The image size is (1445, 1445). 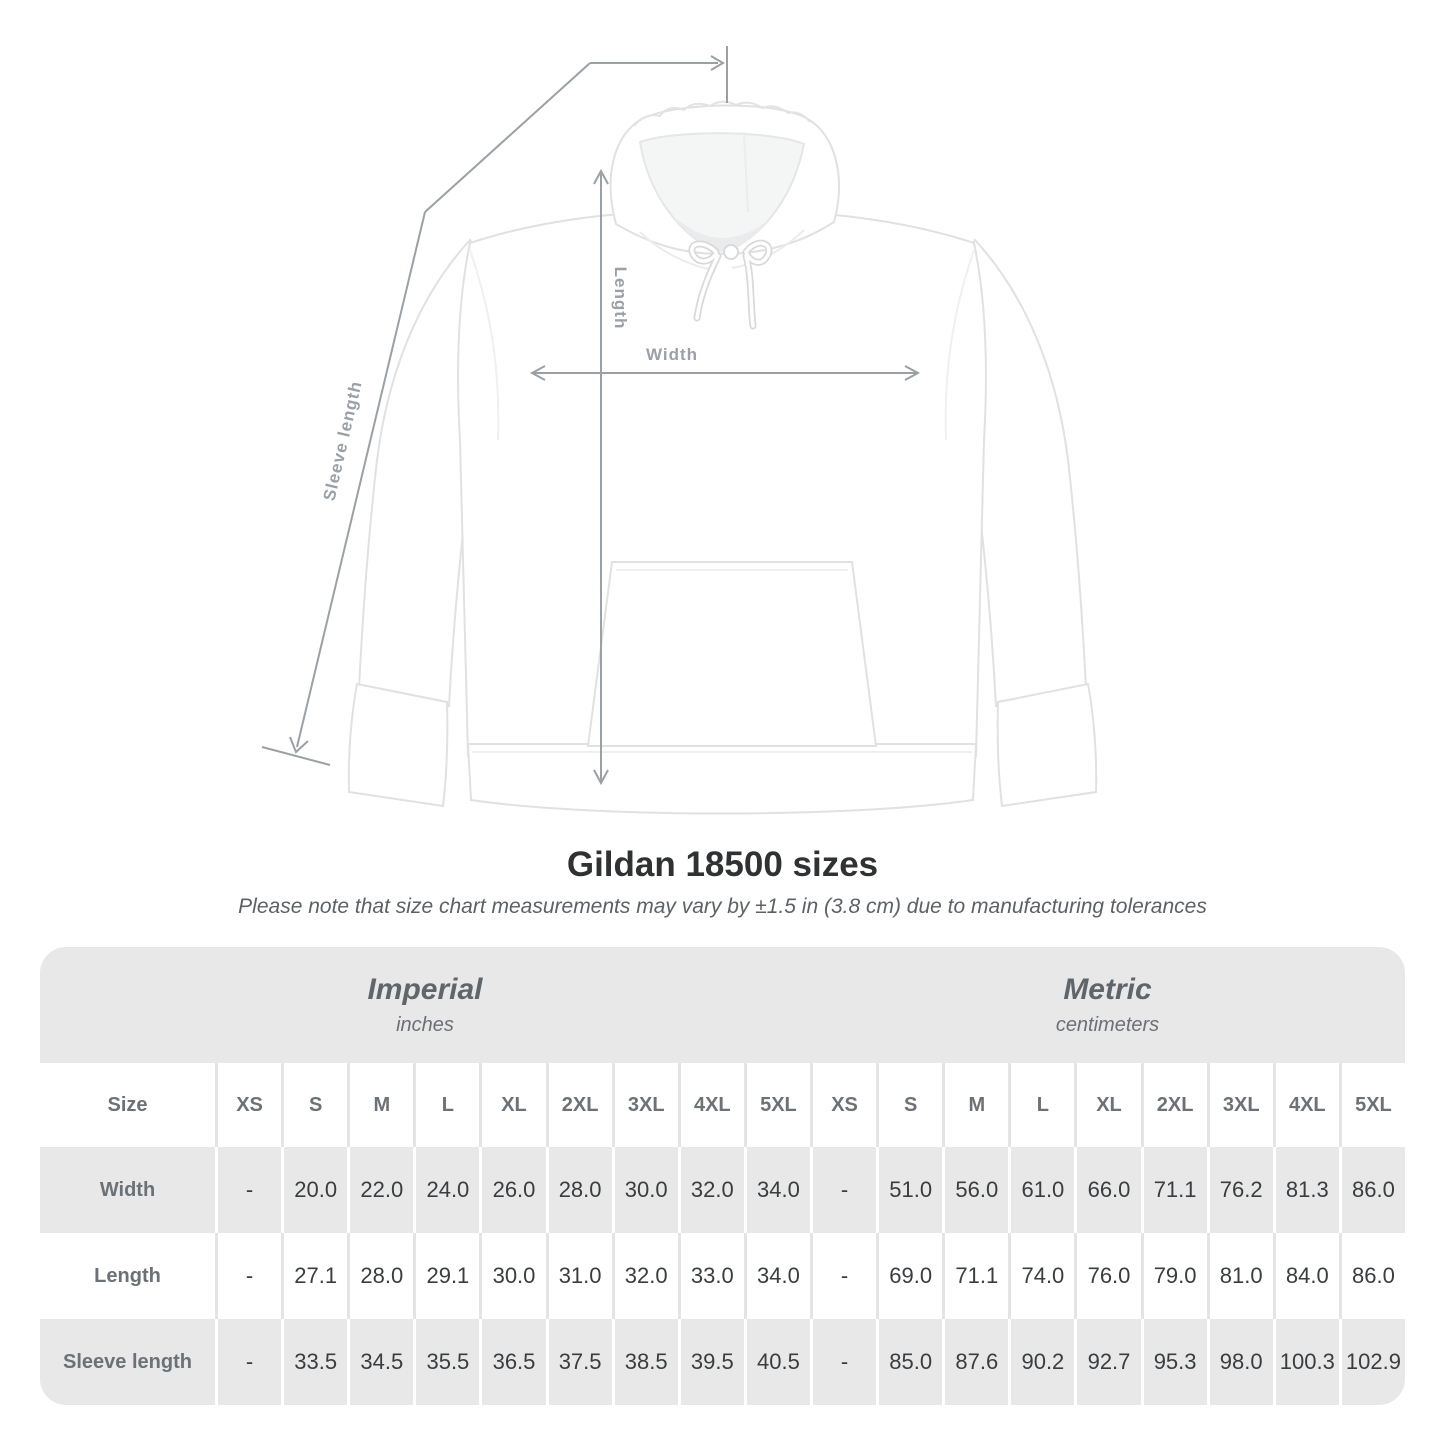 I want to click on metric-value-cell: 85.0, so click(x=909, y=1362).